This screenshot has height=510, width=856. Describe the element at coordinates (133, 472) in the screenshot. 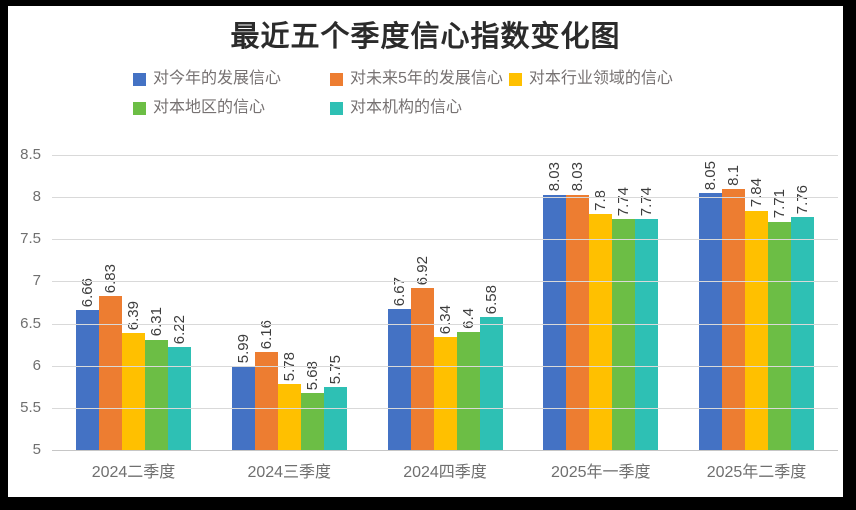

I see `x-axis-category-label: 2024二季度` at that location.